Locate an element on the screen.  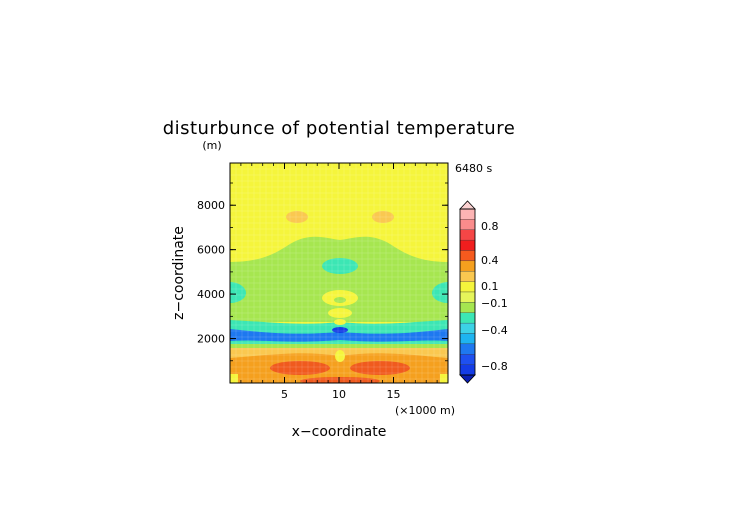
x-units-label: (×1000 m) is located at coordinates (425, 410).